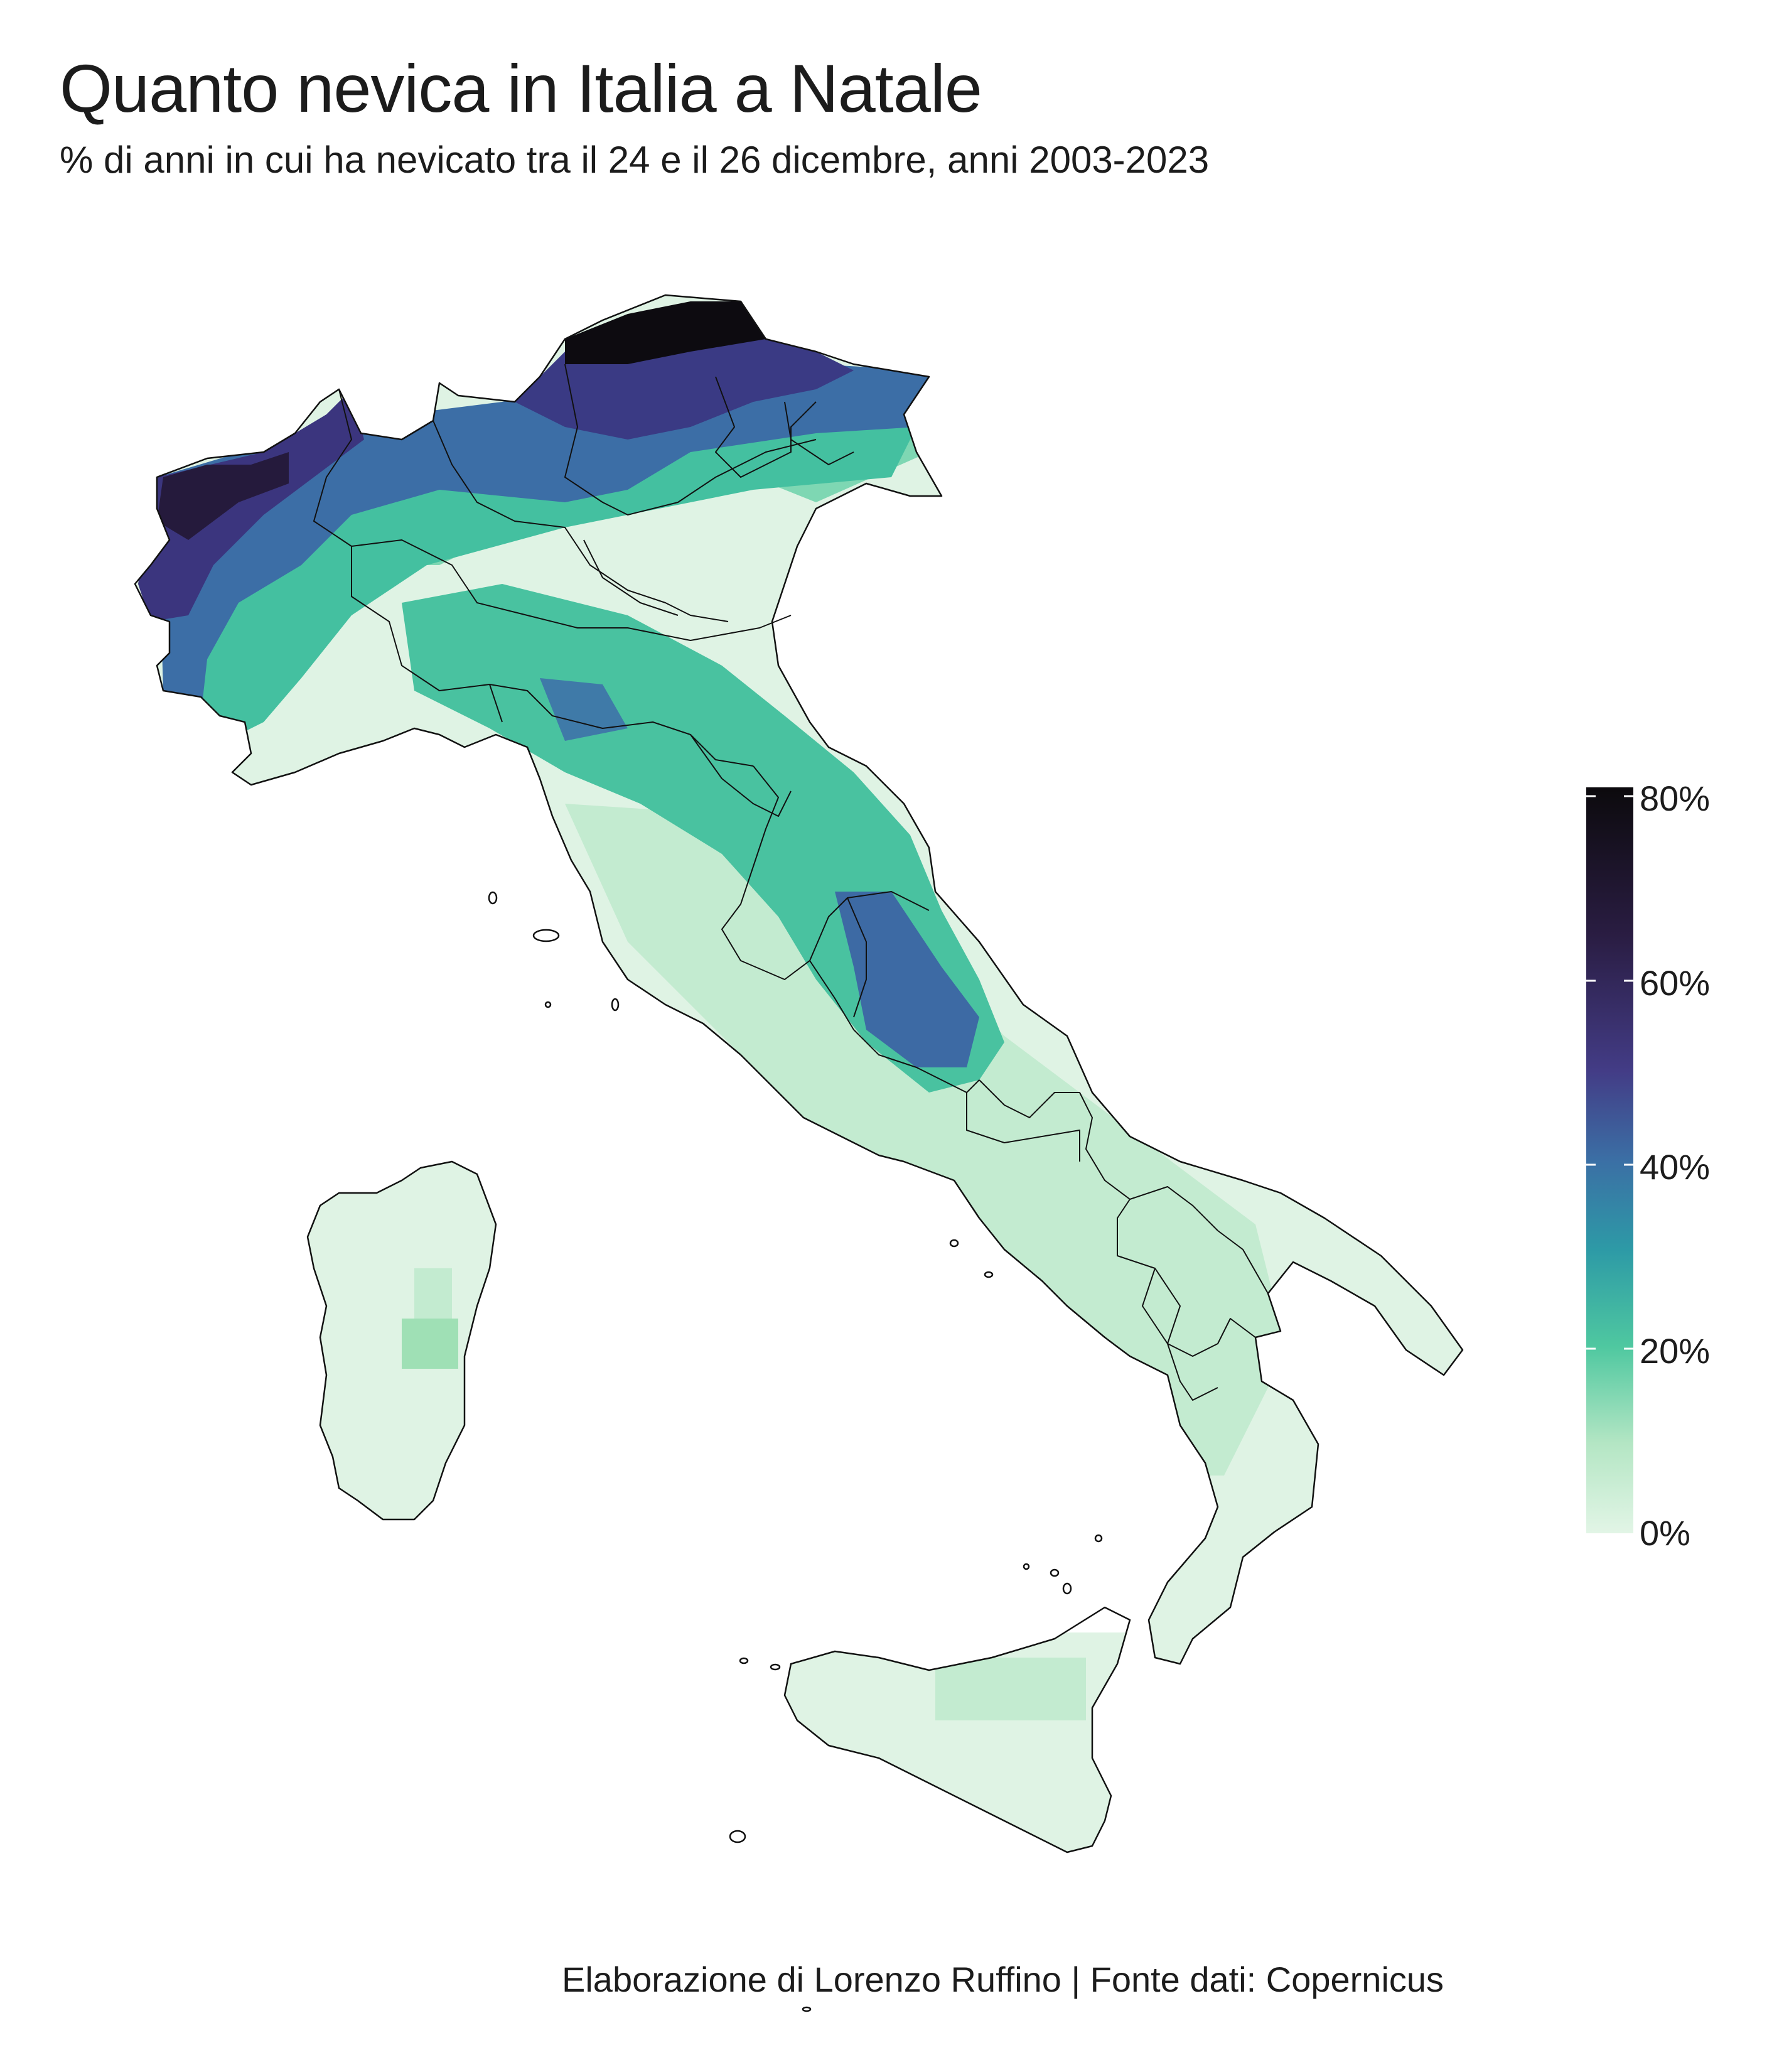  Describe the element at coordinates (957, 1742) in the screenshot. I see `sicily-raster` at that location.